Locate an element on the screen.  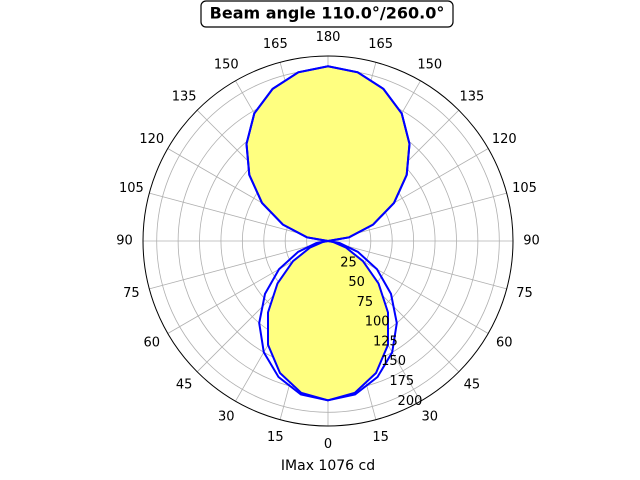
chart-title: Beam angle 110.0°/260.0° is located at coordinates (327, 13).